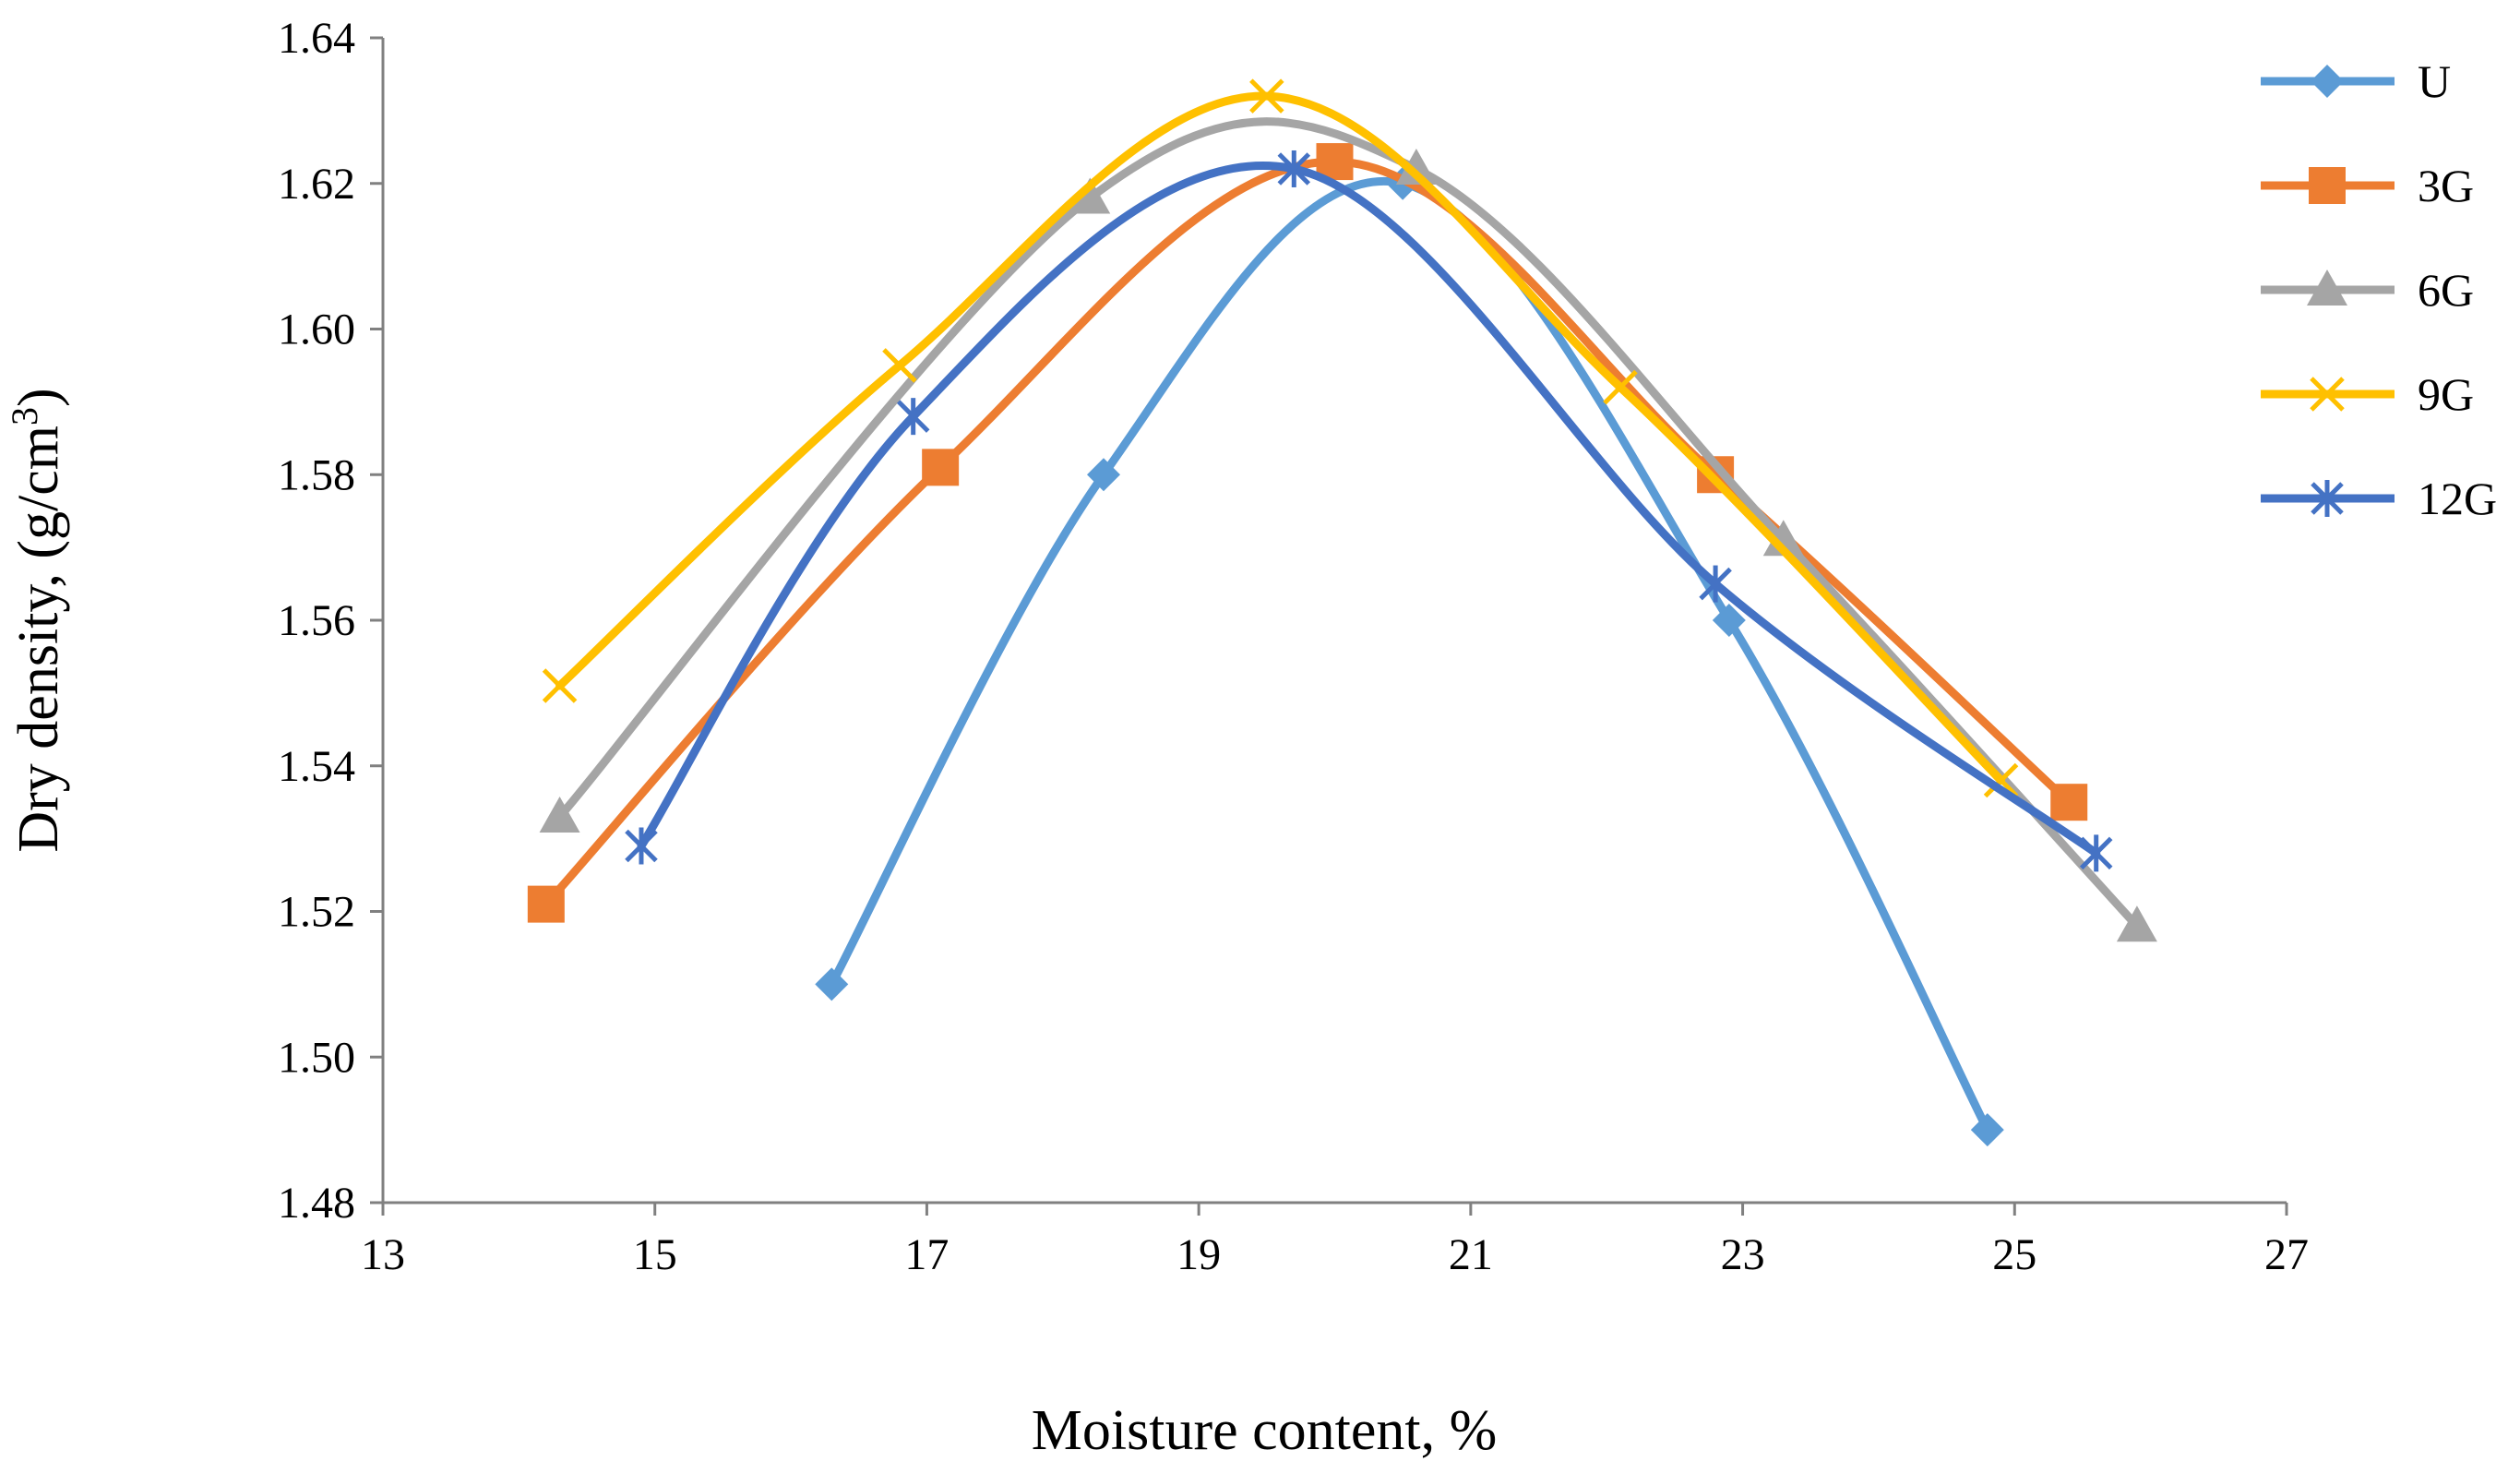 The width and height of the screenshot is (2520, 1474). I want to click on y-tick-label: 1.48, so click(316, 1203).